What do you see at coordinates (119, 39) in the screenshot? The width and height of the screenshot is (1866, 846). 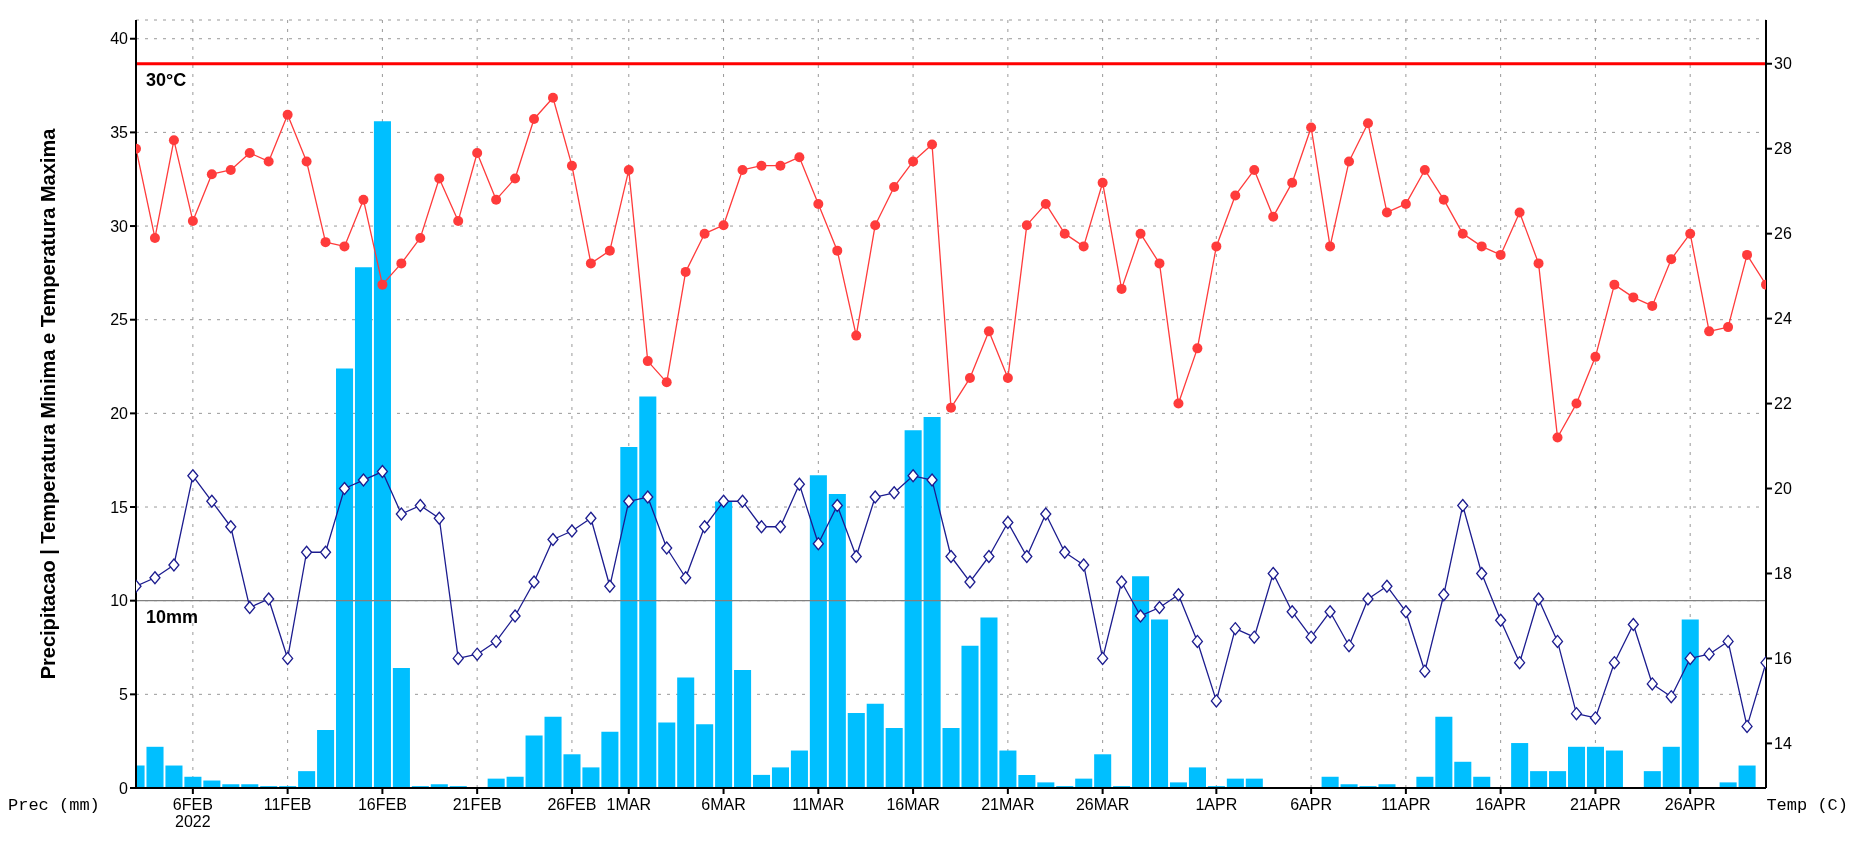 I see `y-tick-label: 40` at bounding box center [119, 39].